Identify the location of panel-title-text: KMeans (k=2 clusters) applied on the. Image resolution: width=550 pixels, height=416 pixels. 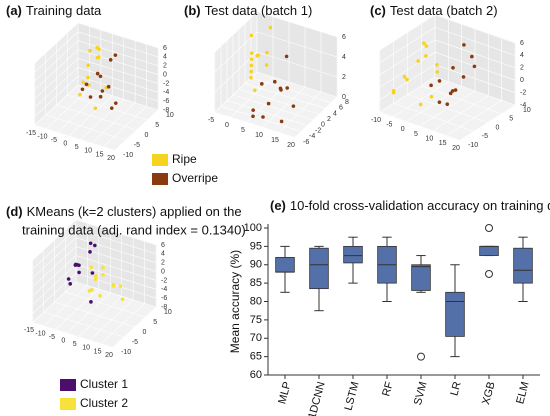
(134, 211).